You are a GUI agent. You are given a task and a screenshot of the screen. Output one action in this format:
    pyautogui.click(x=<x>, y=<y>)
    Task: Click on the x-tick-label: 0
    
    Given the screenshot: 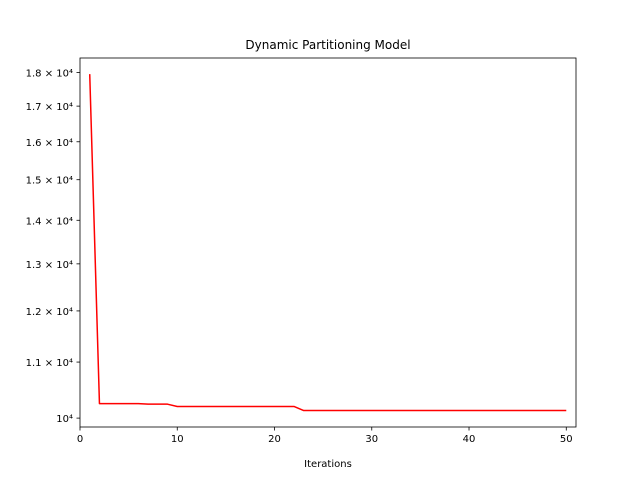 What is the action you would take?
    pyautogui.click(x=80, y=439)
    